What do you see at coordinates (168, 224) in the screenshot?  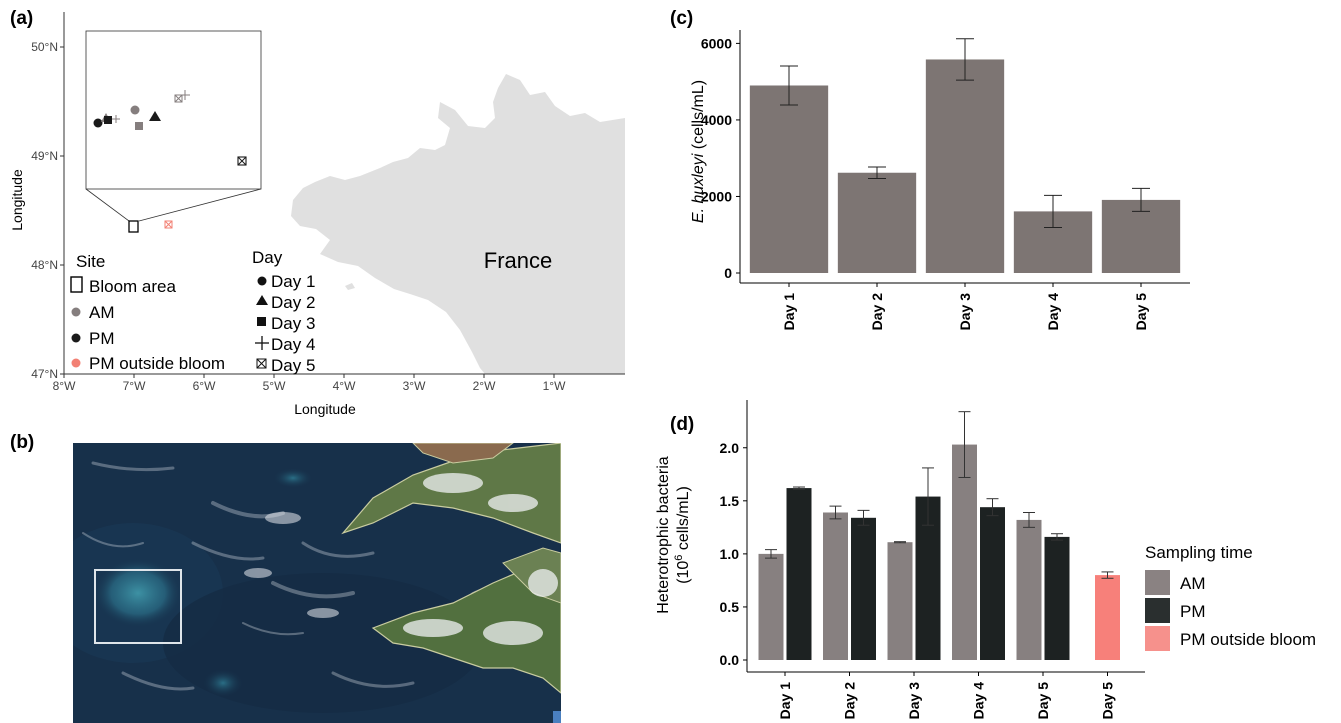 I see `outside-bloom-point` at bounding box center [168, 224].